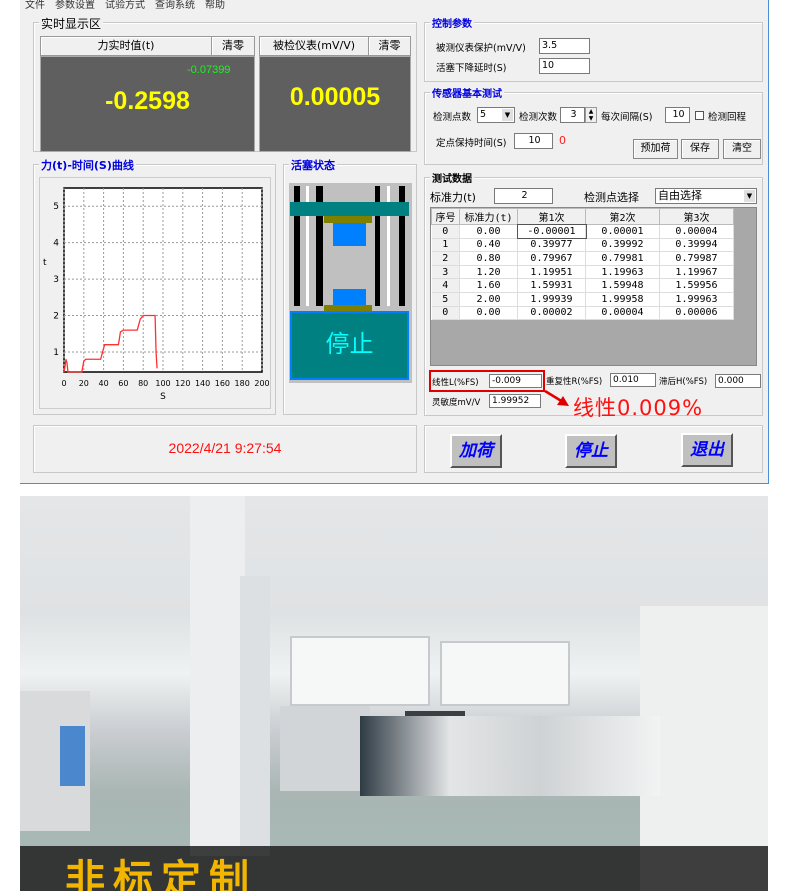 This screenshot has height=891, width=790. What do you see at coordinates (696, 313) in the screenshot?
I see `table-cell: 0.00006` at bounding box center [696, 313].